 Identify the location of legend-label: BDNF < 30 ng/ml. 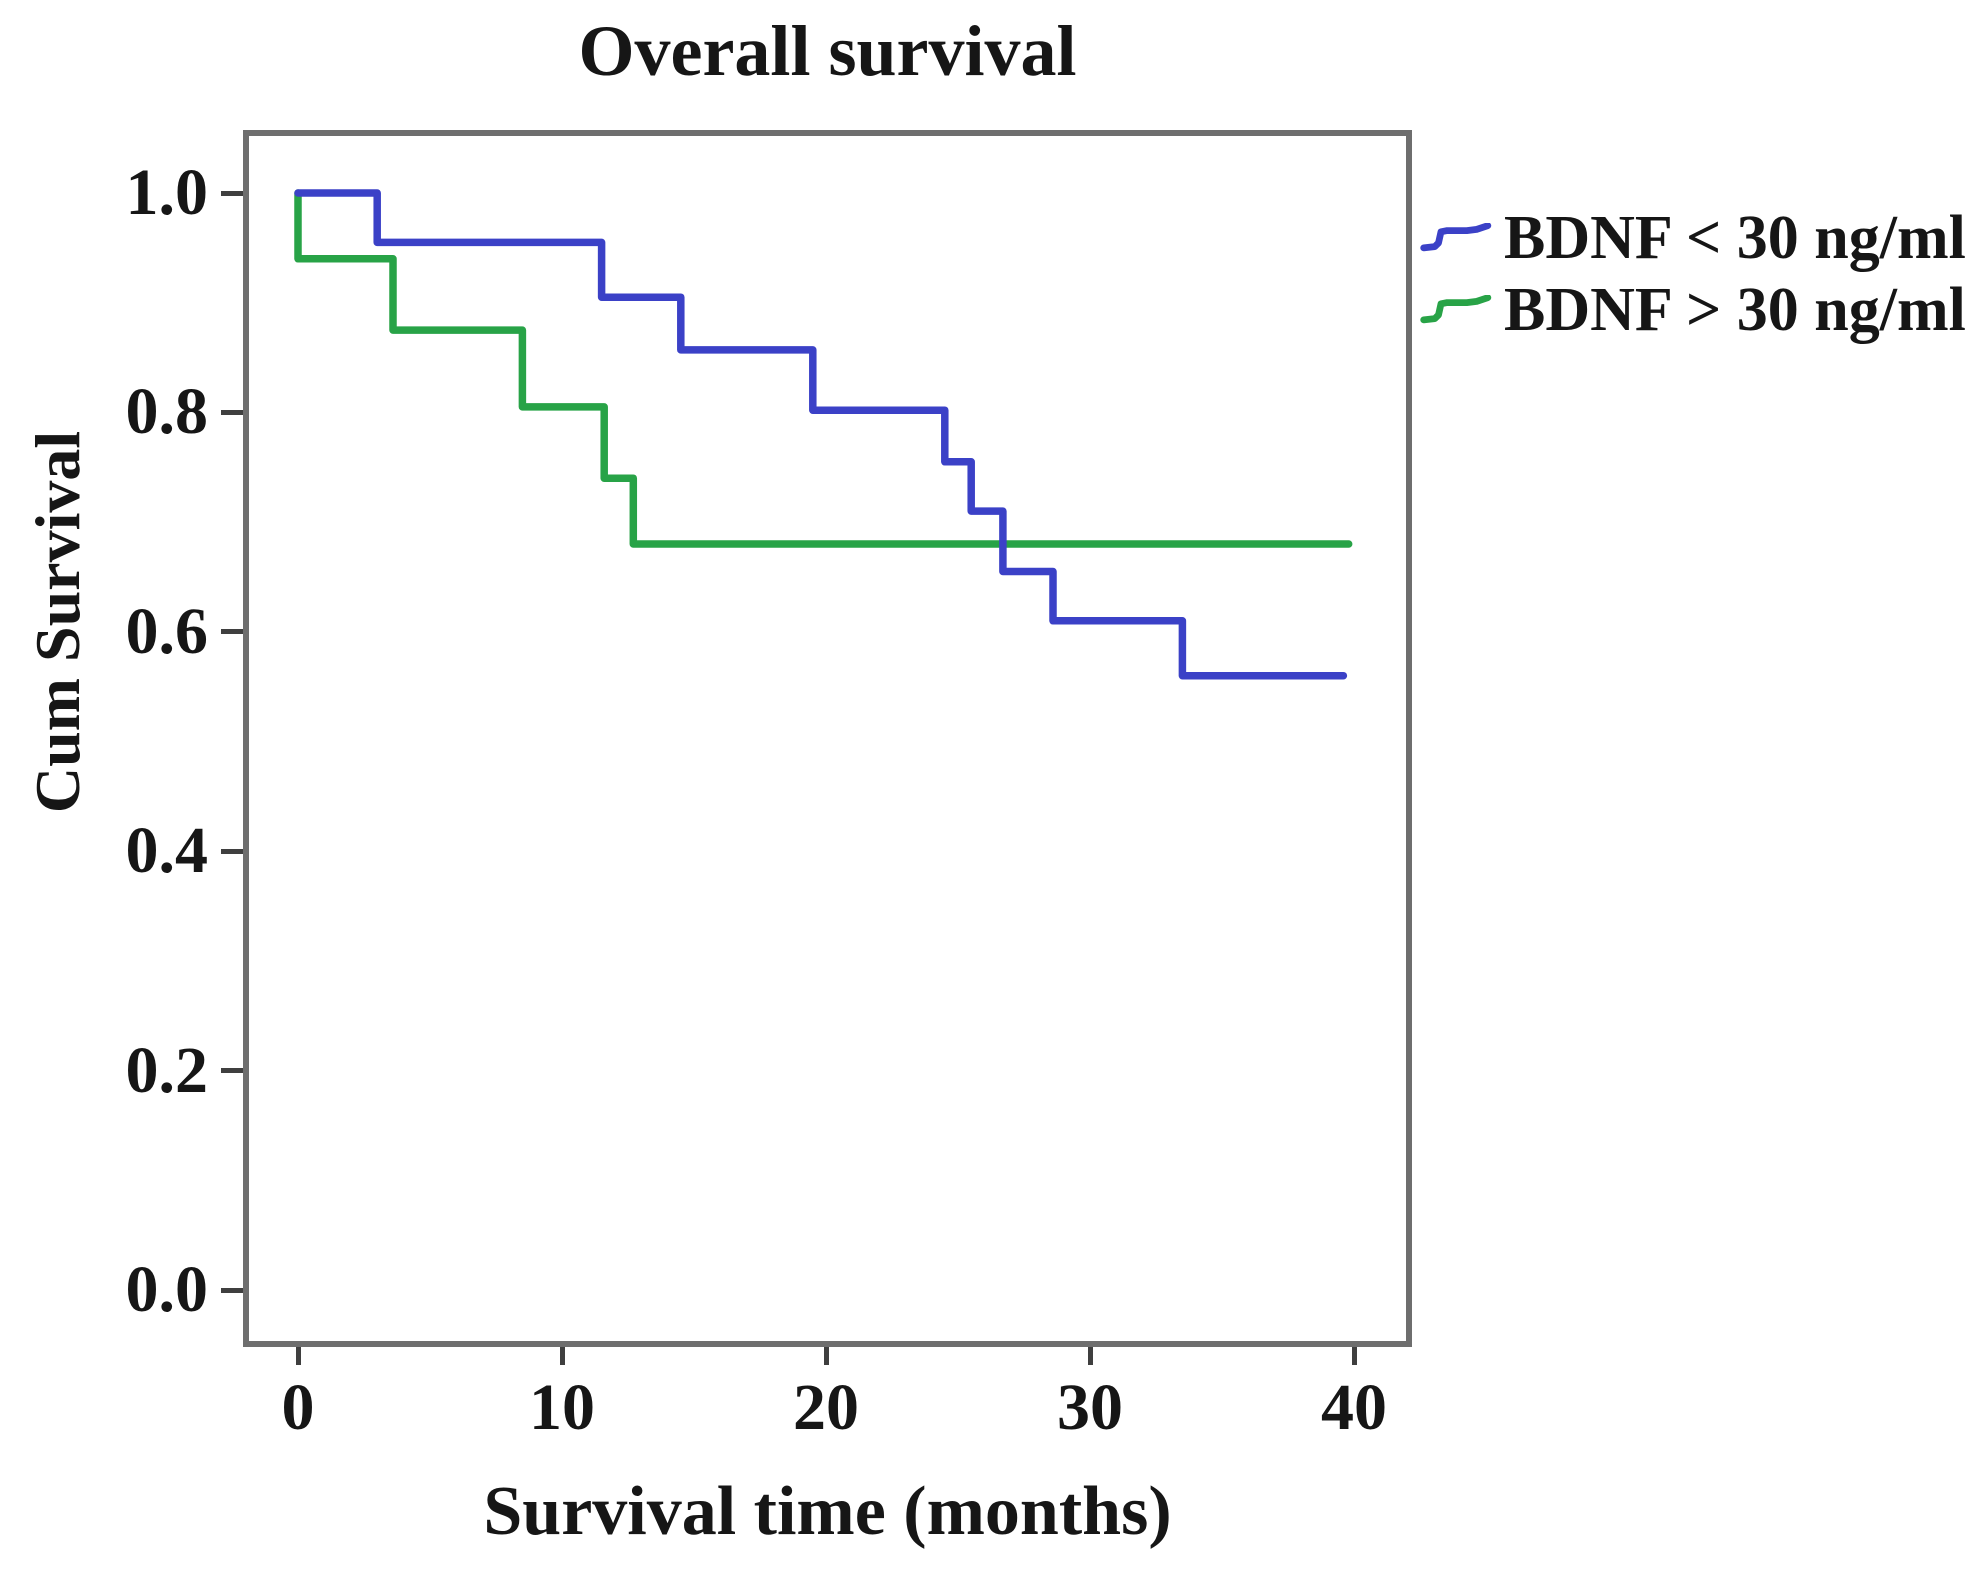
(1735, 238).